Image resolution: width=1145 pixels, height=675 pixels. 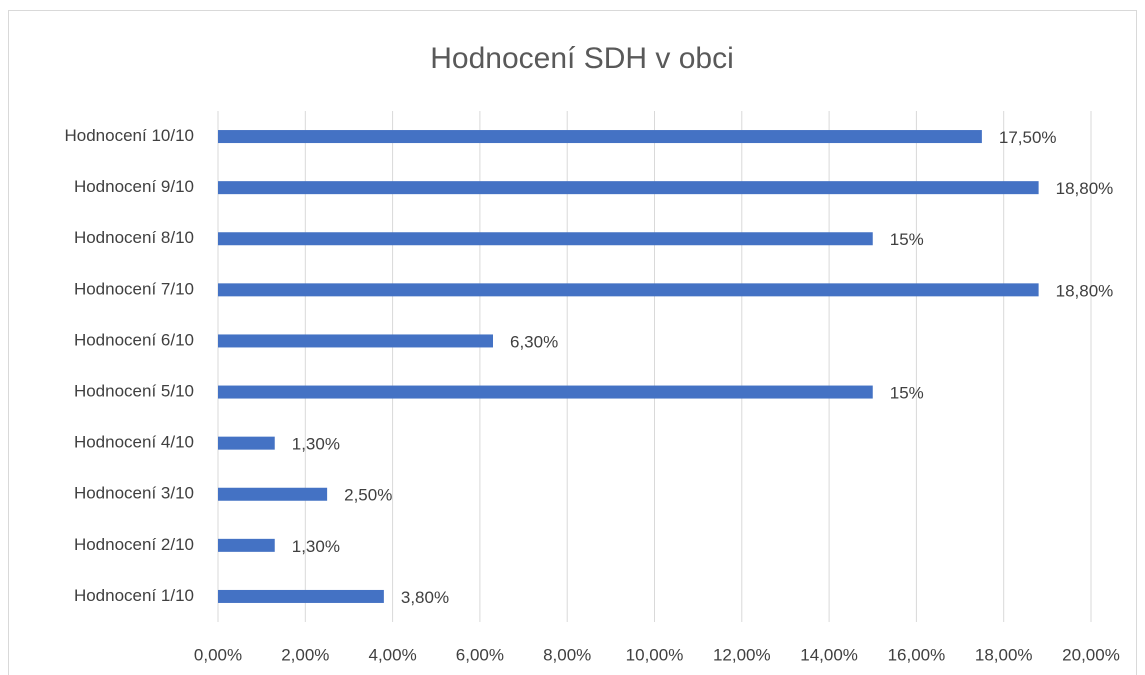 What do you see at coordinates (218, 654) in the screenshot?
I see `x-tick-label: 0,00%` at bounding box center [218, 654].